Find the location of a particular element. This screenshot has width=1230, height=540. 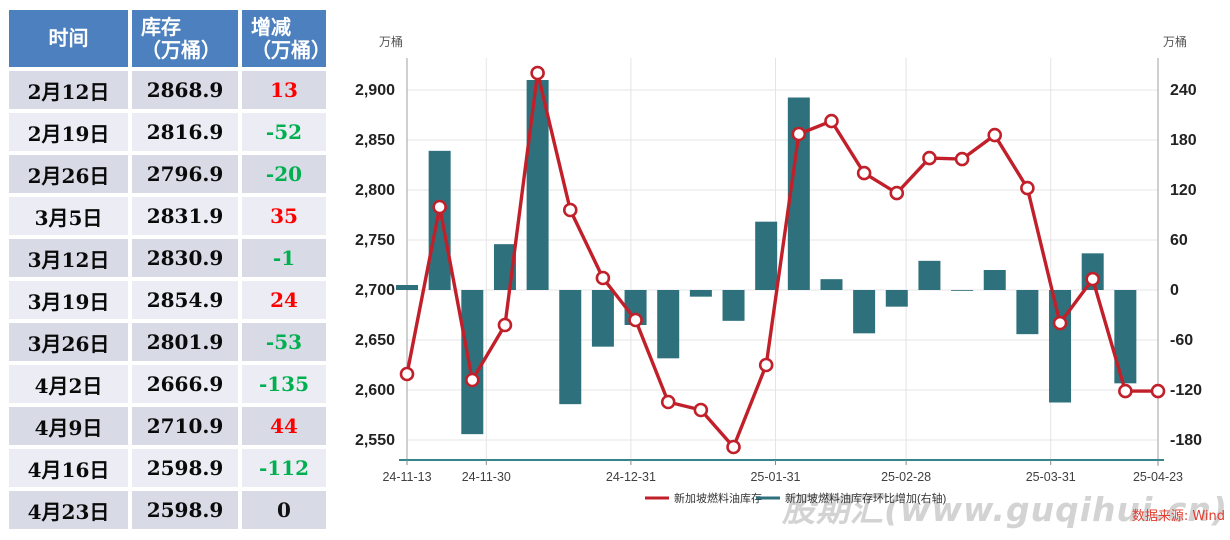

table-header-time: 时间 is located at coordinates (68, 38).